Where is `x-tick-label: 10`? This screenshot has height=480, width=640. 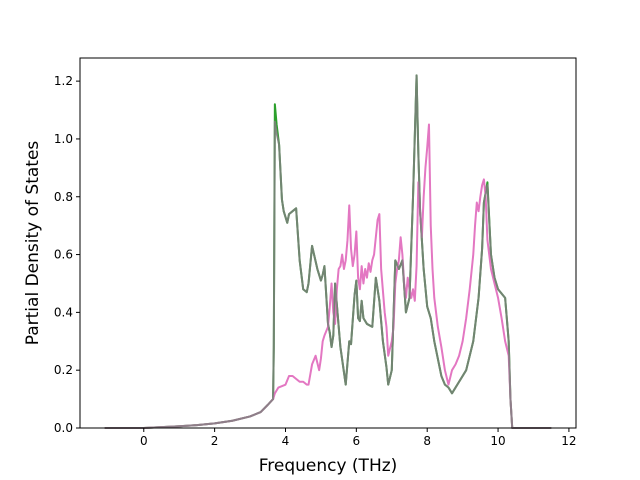
x-tick-label: 10 is located at coordinates (497, 441).